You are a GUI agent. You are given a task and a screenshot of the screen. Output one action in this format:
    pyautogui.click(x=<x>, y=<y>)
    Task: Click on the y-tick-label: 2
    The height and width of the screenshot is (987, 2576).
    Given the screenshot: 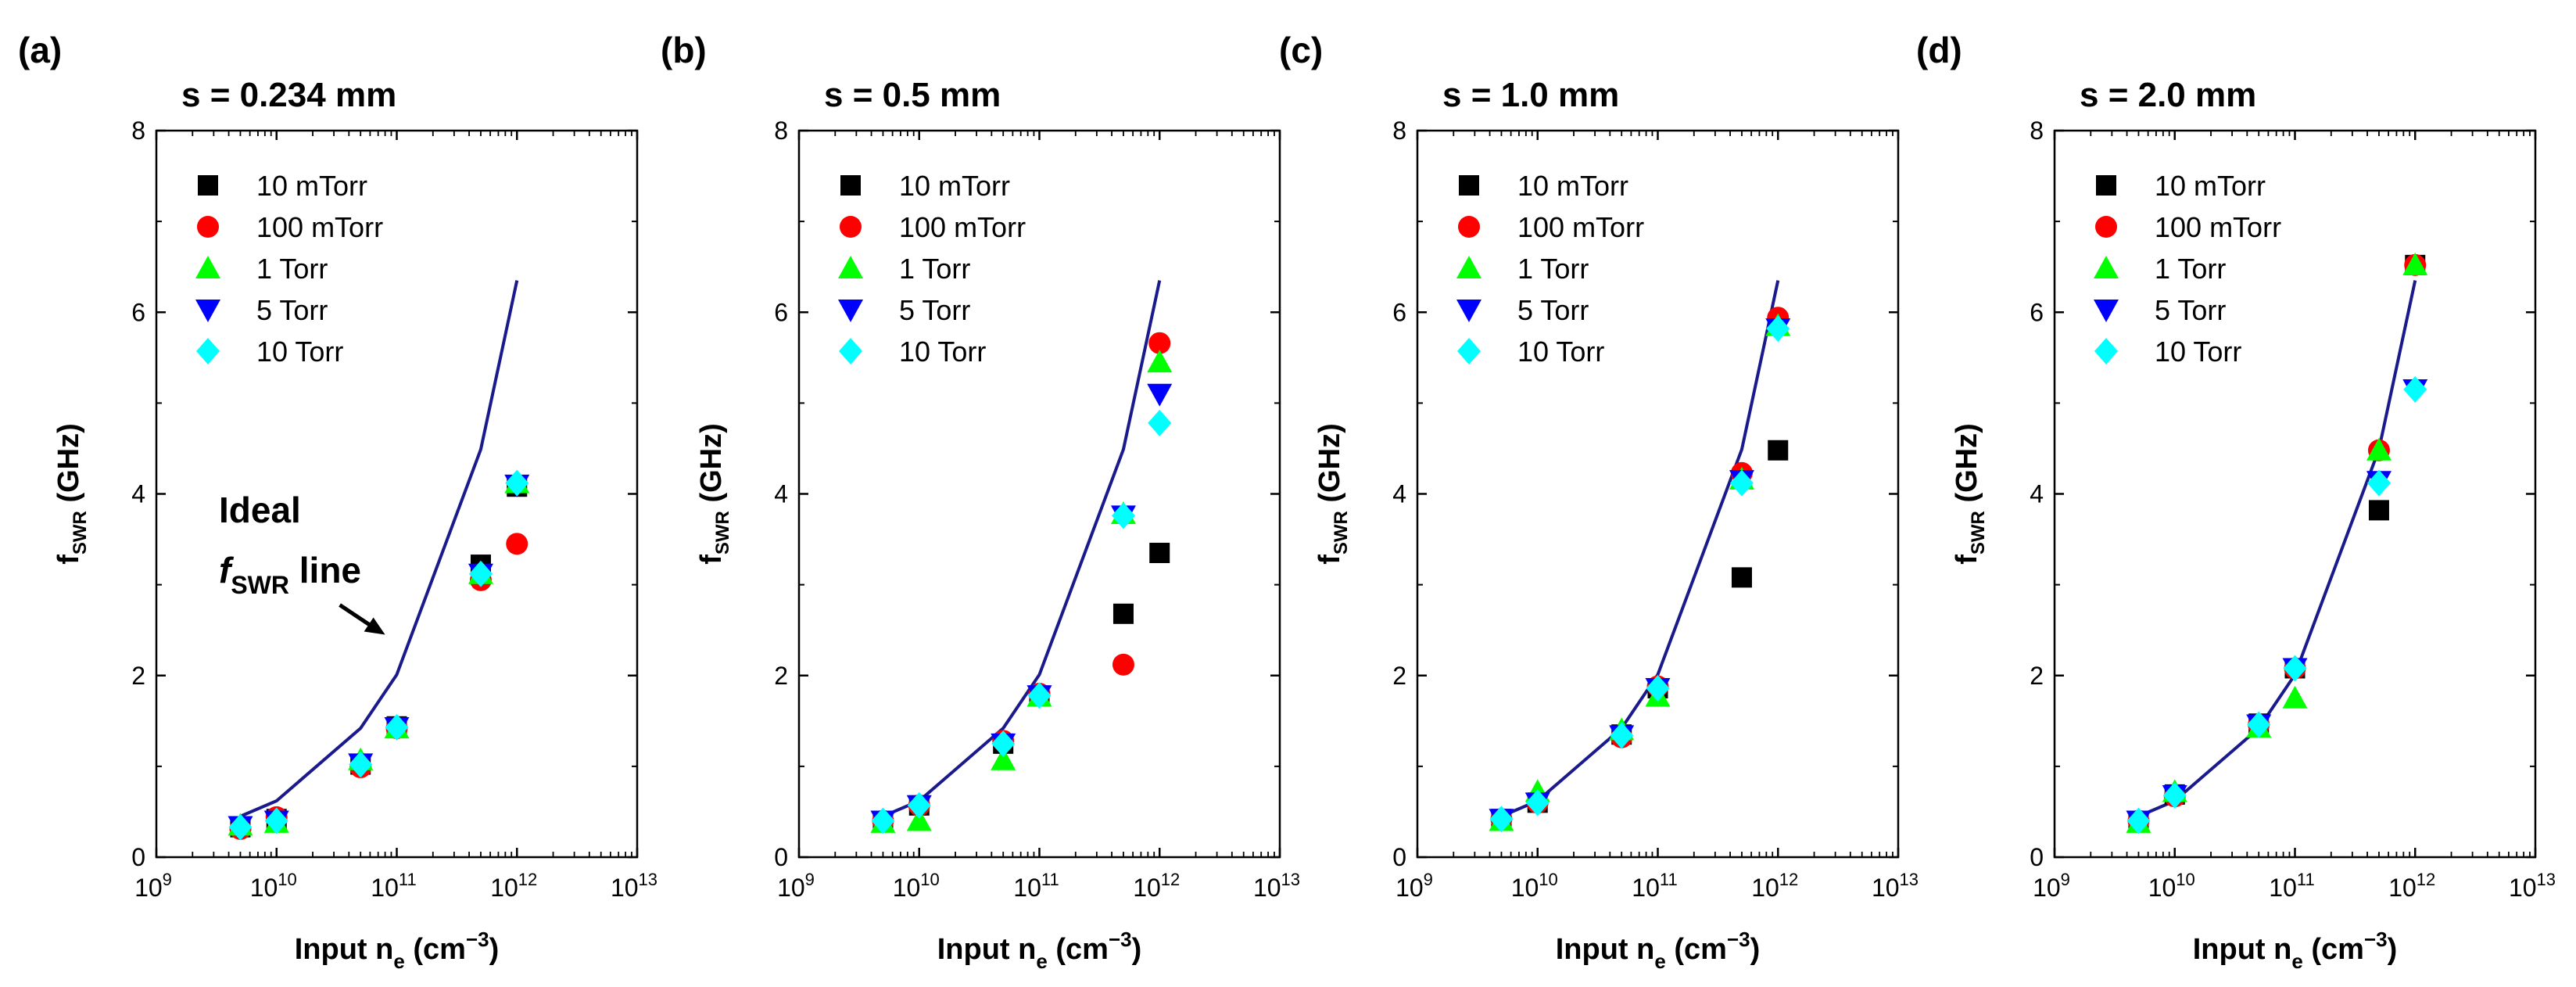 What is the action you would take?
    pyautogui.click(x=138, y=676)
    